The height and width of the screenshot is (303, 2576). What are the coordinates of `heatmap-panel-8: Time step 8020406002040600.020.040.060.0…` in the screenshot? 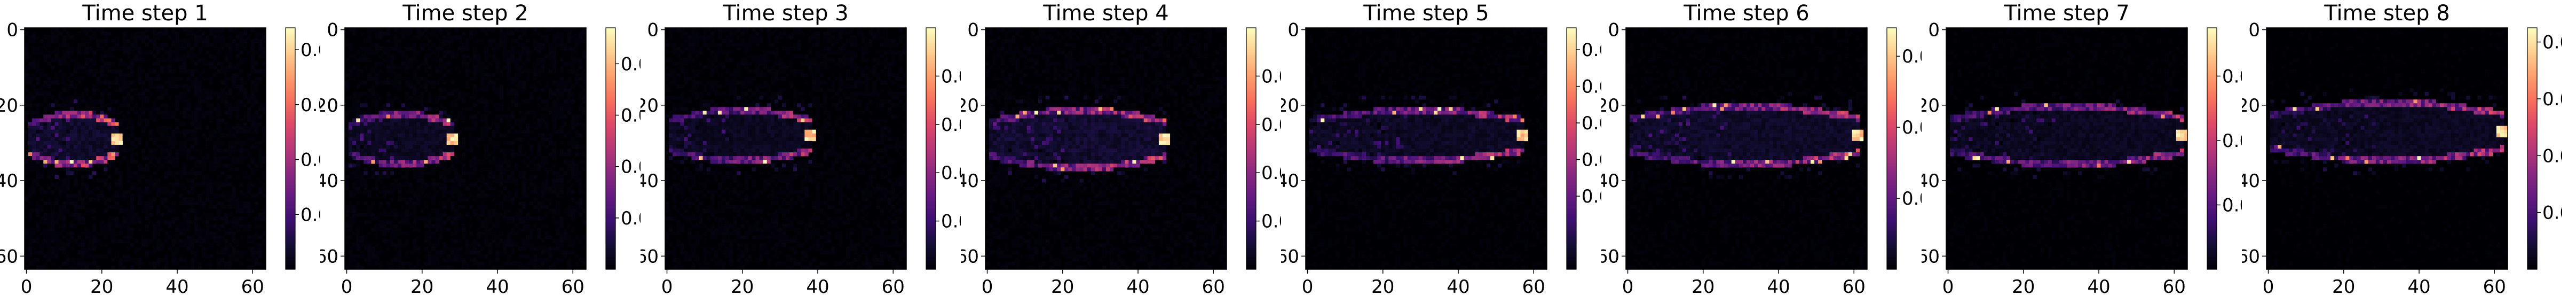 It's located at (2402, 150).